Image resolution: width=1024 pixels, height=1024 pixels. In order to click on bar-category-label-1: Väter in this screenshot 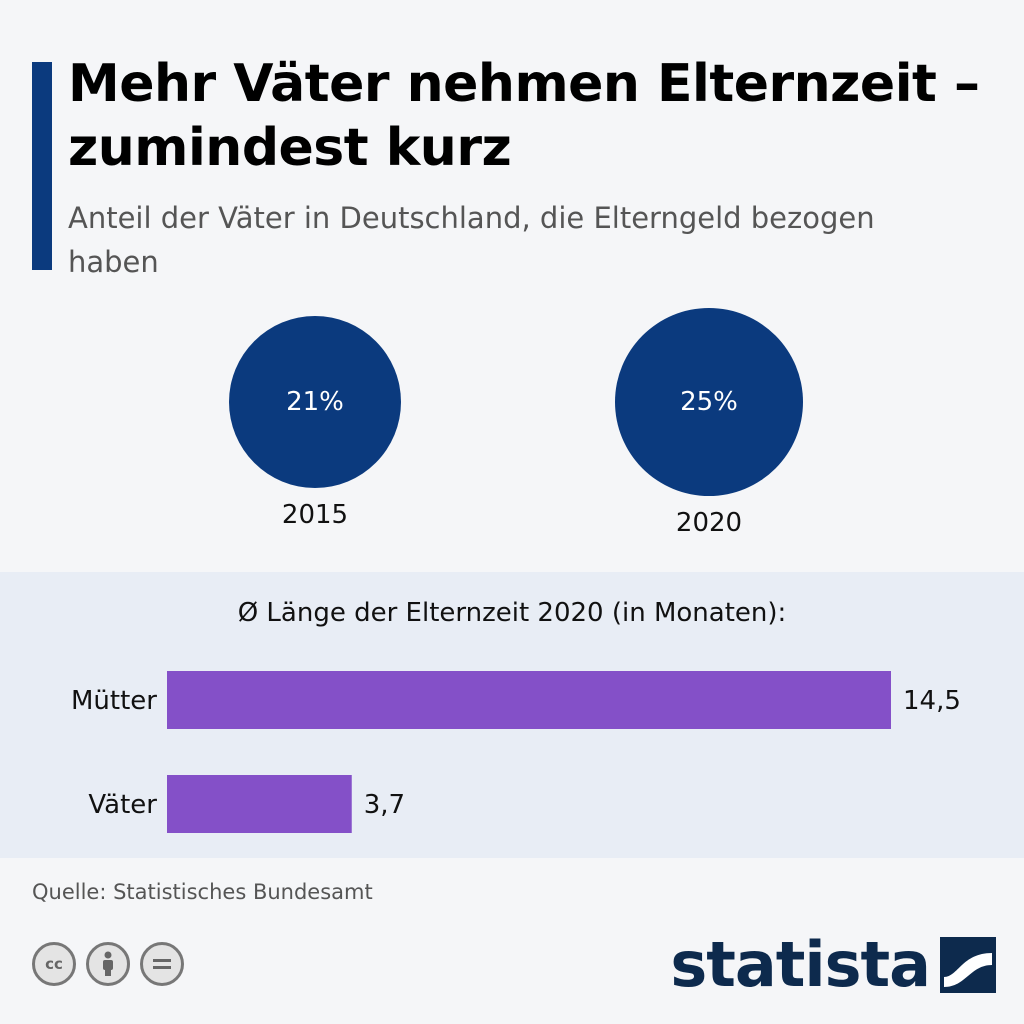, I will do `click(122, 805)`.